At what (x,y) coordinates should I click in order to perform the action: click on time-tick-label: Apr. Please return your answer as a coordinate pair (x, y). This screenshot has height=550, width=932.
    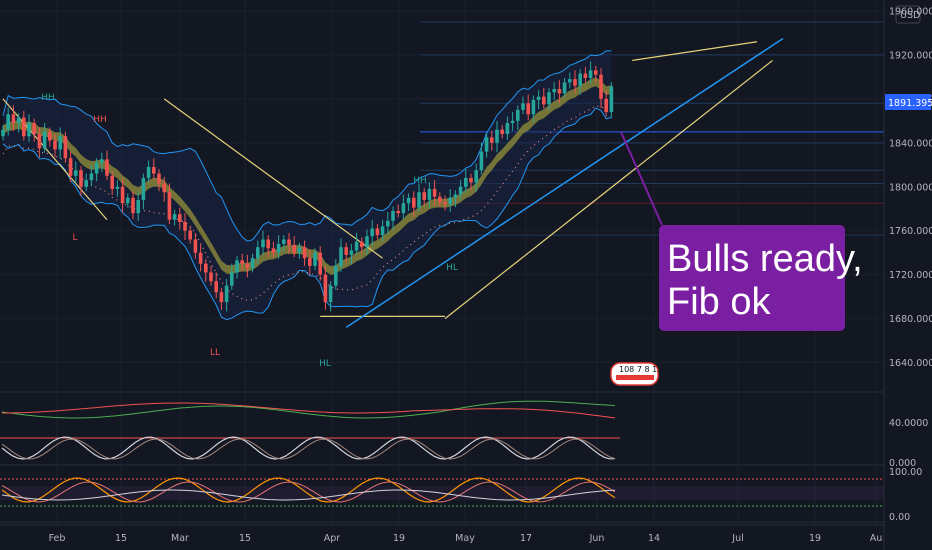
    Looking at the image, I should click on (332, 538).